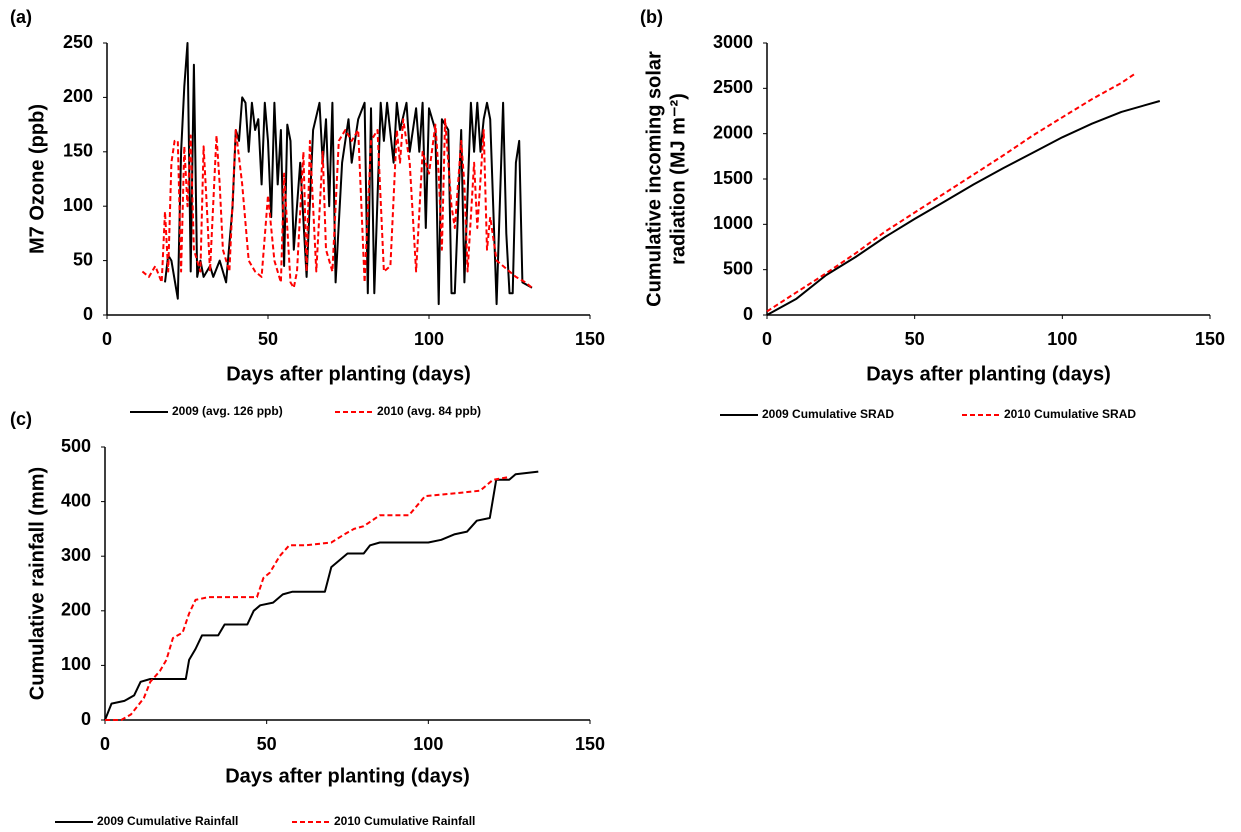 The width and height of the screenshot is (1241, 832). I want to click on legend-label: 2009 Cumulative Rainfall, so click(167, 821).